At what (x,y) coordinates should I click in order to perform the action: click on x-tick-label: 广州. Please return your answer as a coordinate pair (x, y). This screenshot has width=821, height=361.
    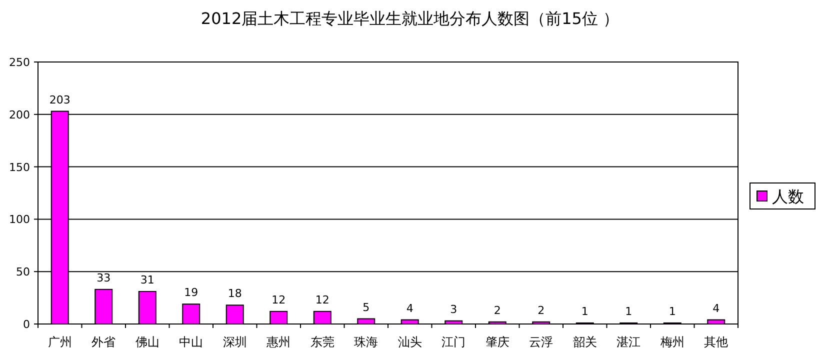
    Looking at the image, I should click on (60, 342).